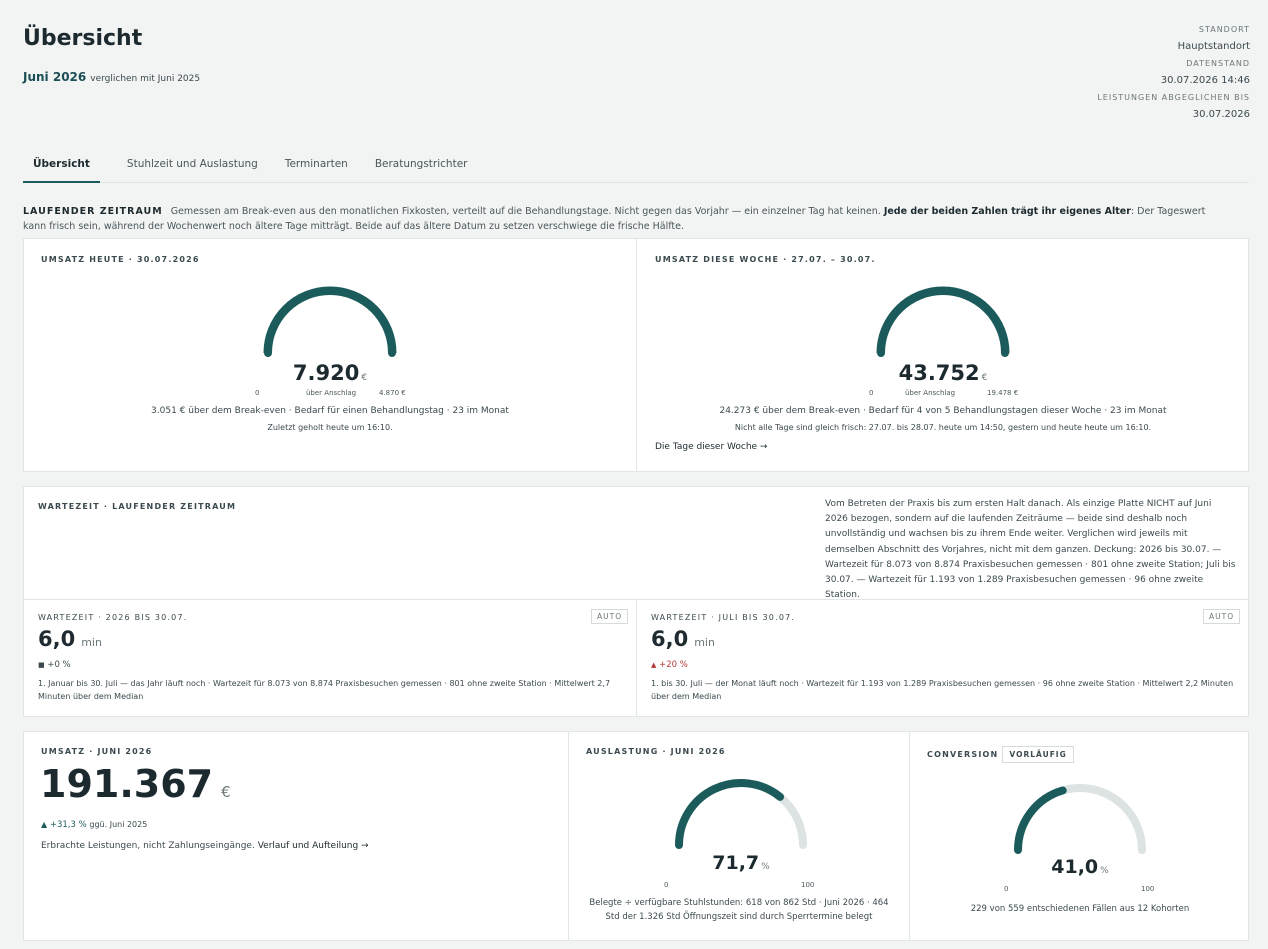 The height and width of the screenshot is (949, 1268). What do you see at coordinates (1218, 63) in the screenshot?
I see `meta-label-datastand: DATENSTAND` at bounding box center [1218, 63].